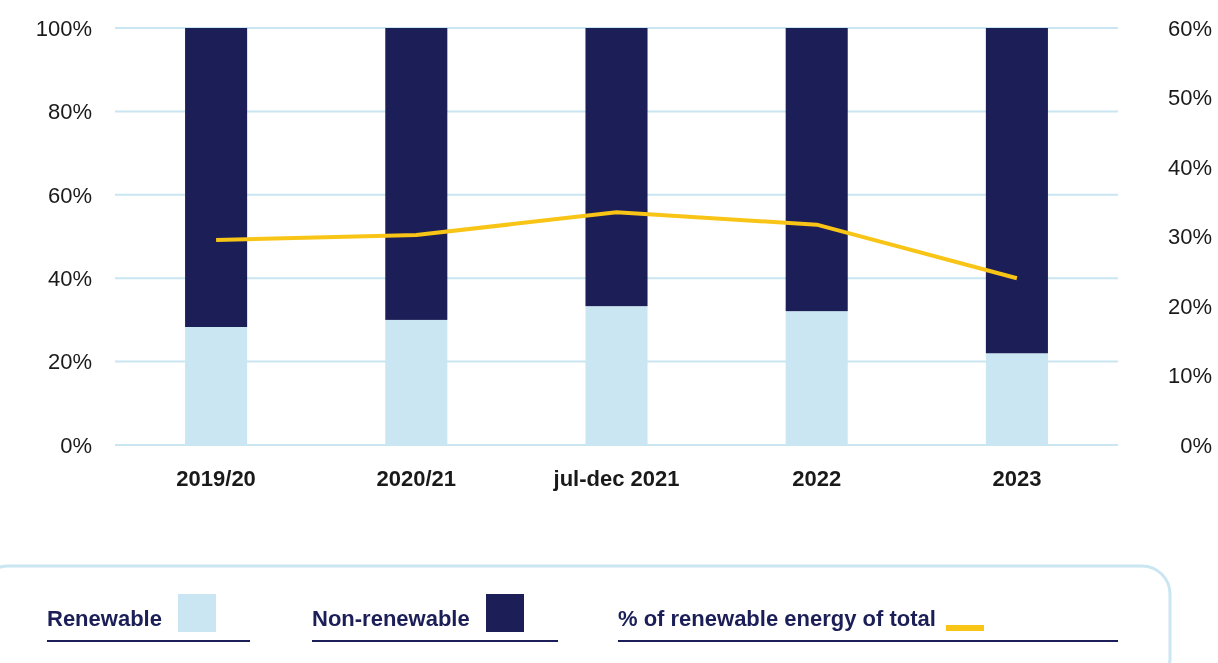 The image size is (1218, 663). I want to click on x-tick-label: 2020/21, so click(416, 478).